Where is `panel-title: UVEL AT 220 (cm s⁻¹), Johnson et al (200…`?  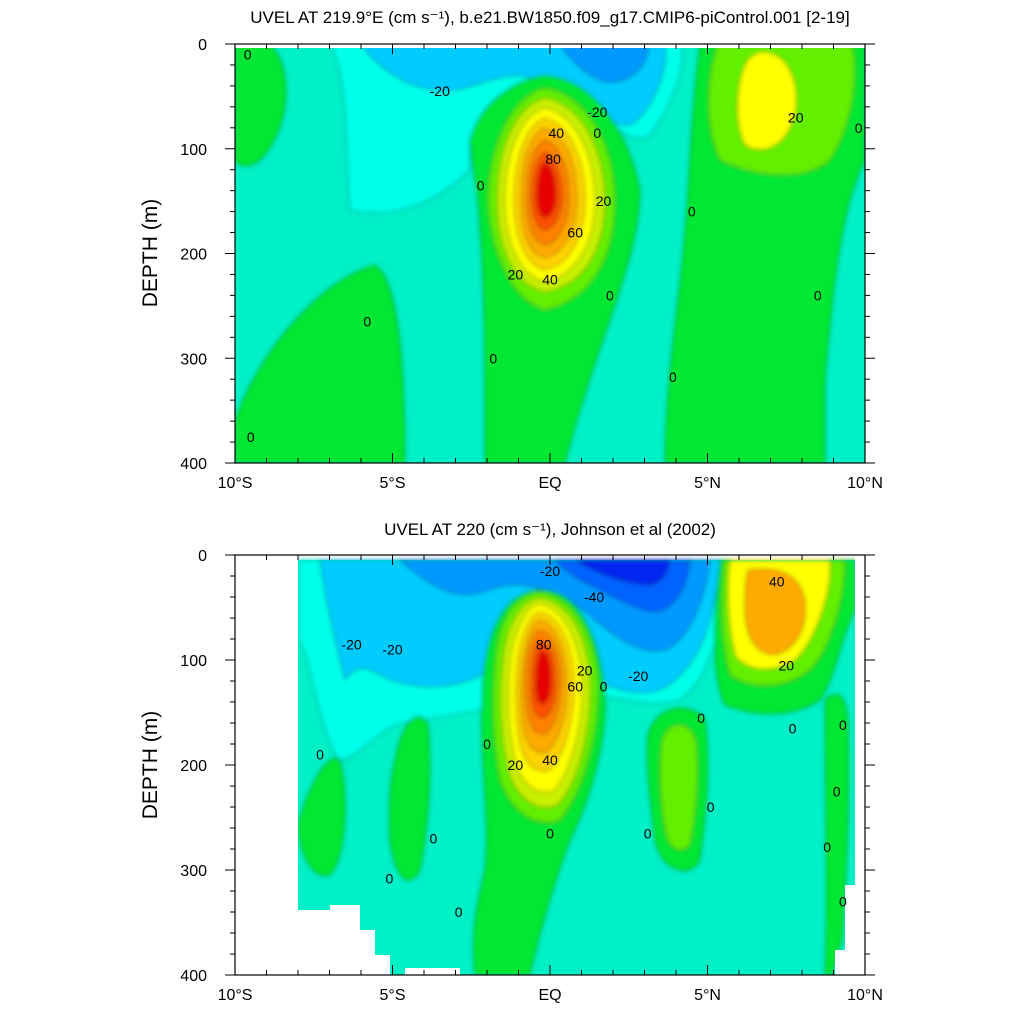 panel-title: UVEL AT 220 (cm s⁻¹), Johnson et al (200… is located at coordinates (550, 529).